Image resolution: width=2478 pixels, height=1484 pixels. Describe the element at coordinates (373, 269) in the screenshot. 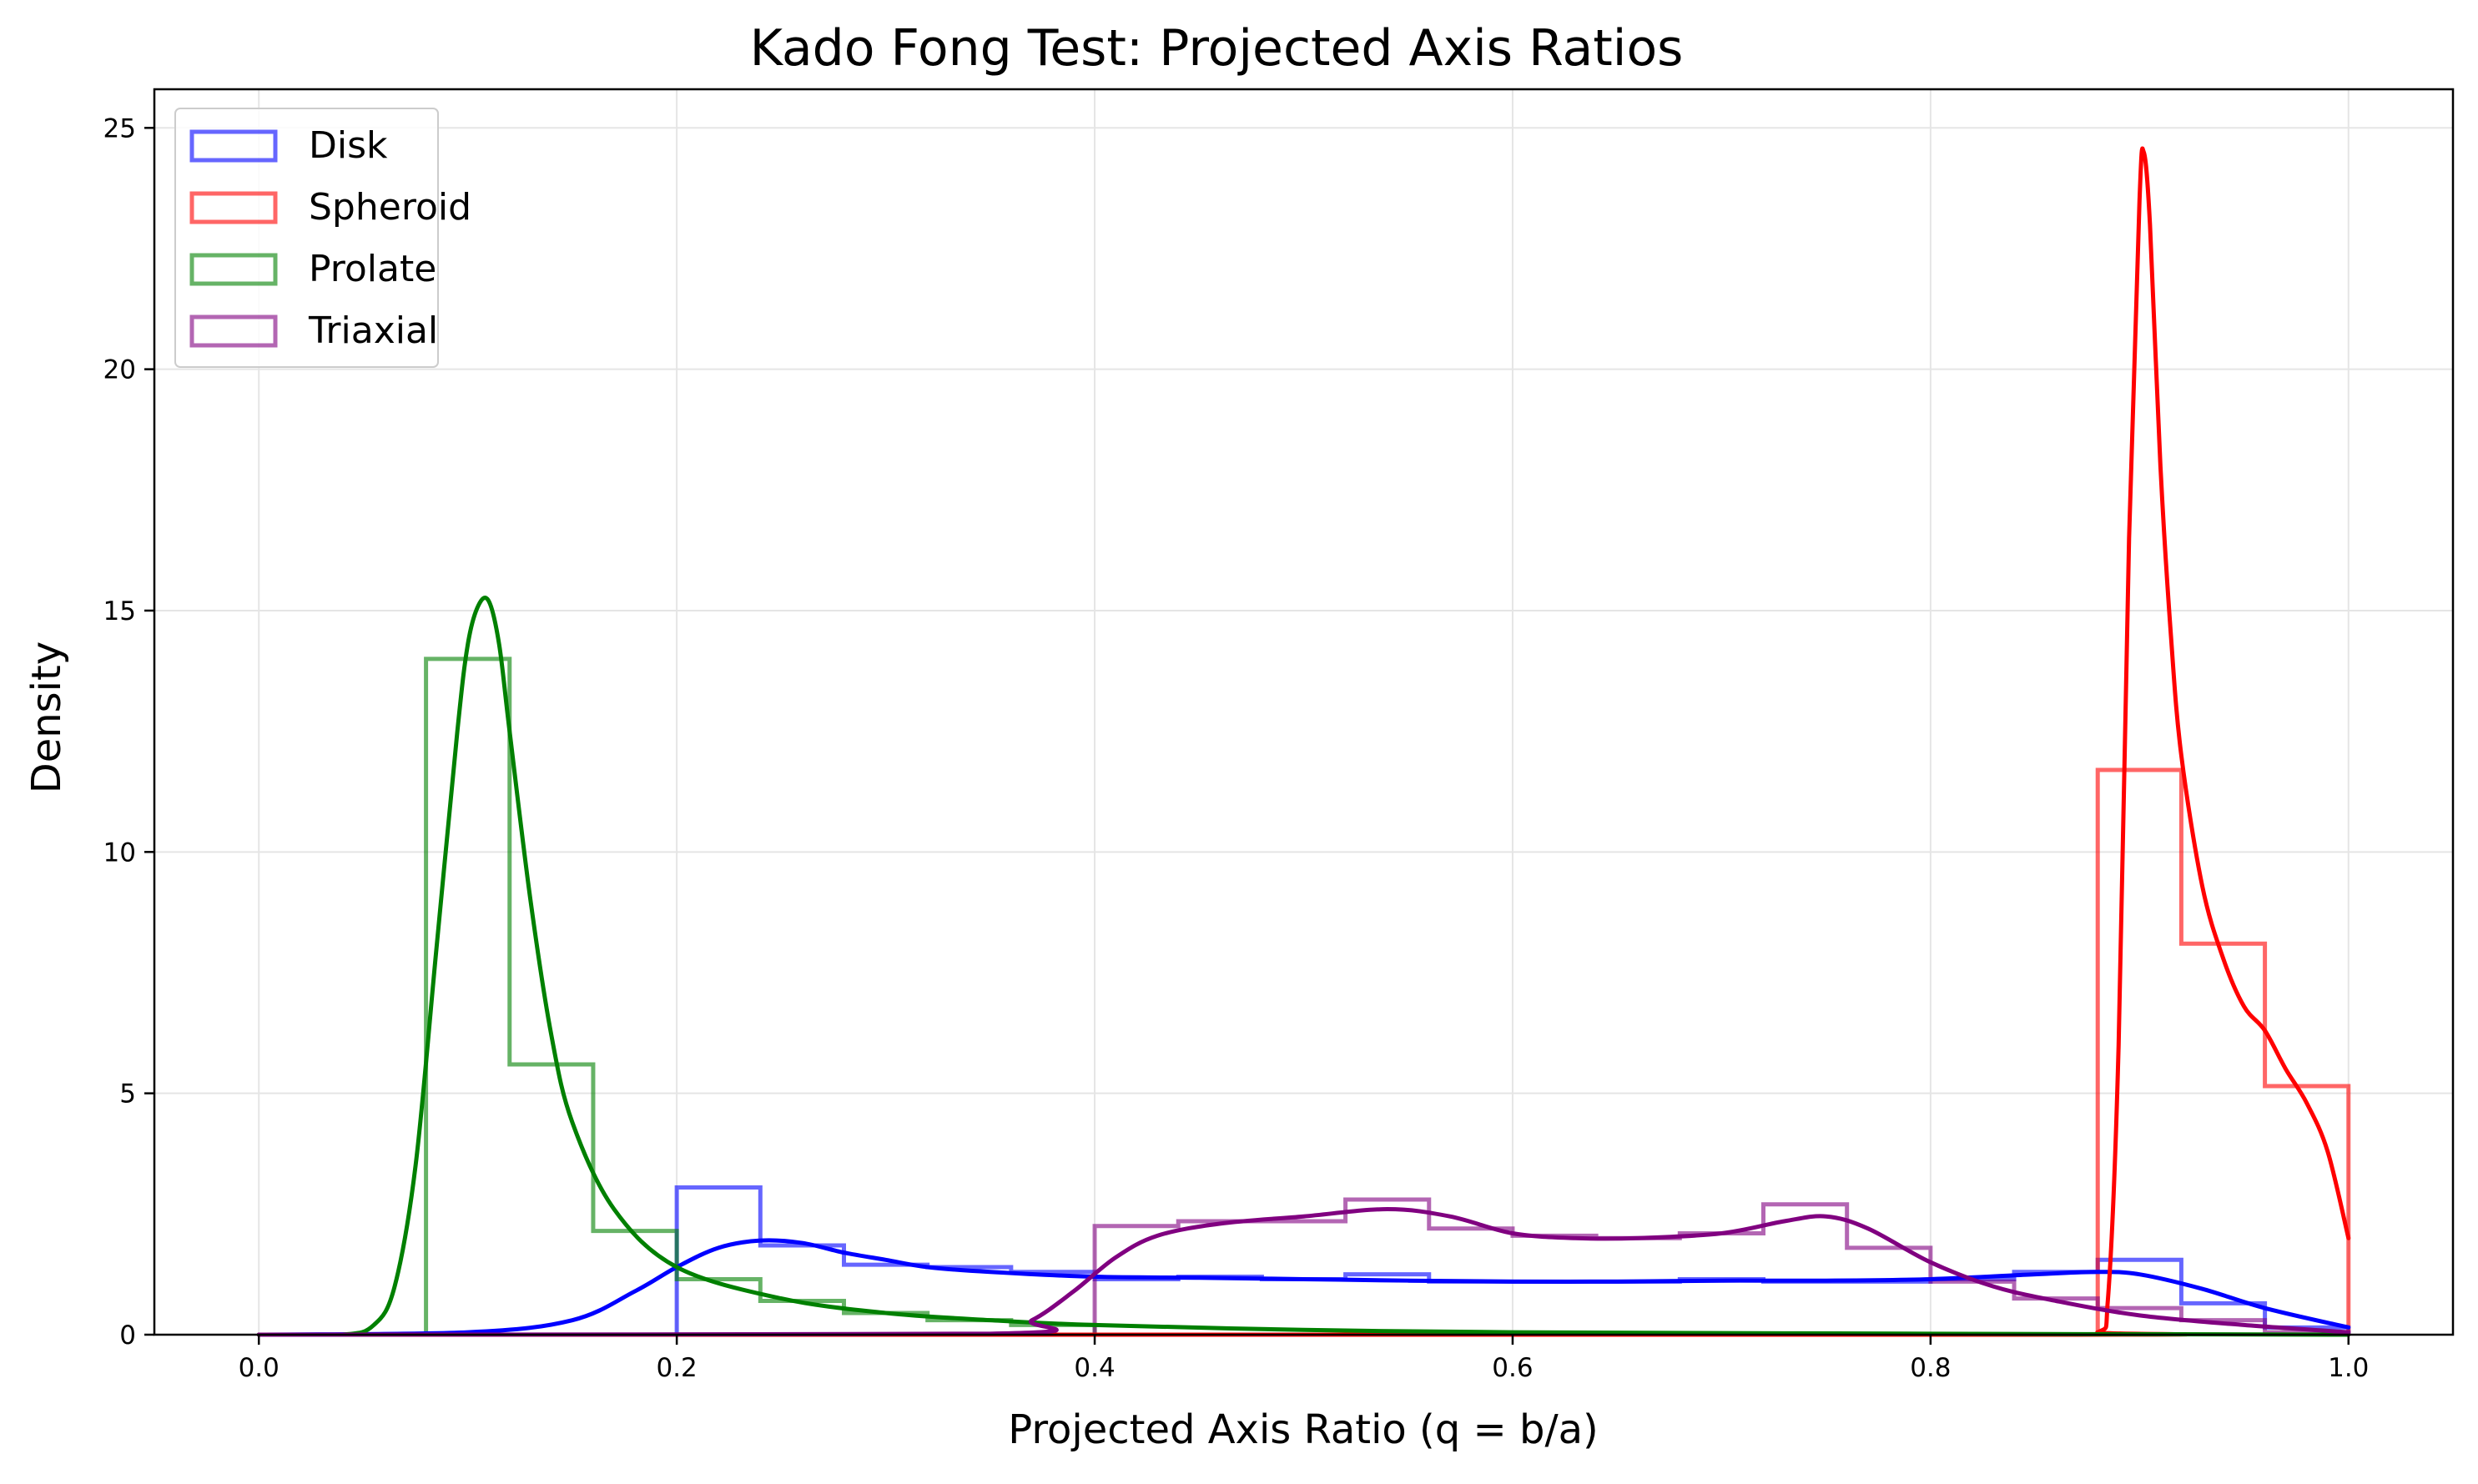

I see `legend-label-prolate: Prolate` at that location.